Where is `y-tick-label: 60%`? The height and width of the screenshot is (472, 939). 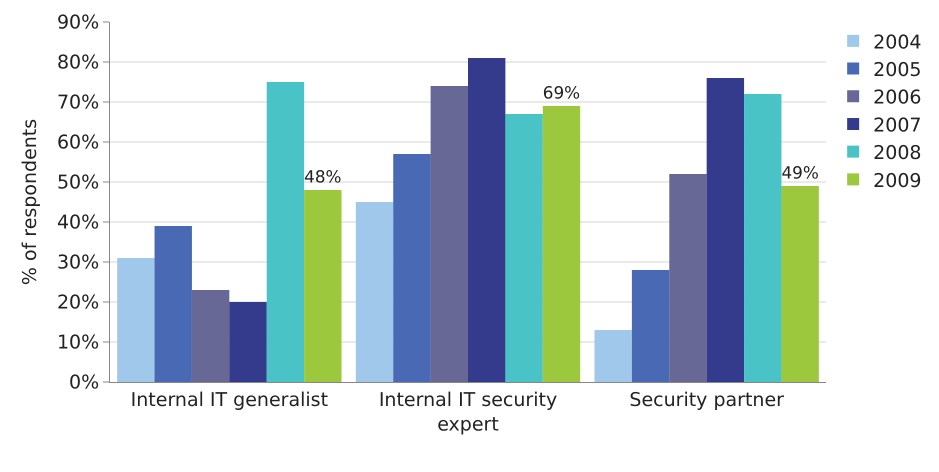
y-tick-label: 60% is located at coordinates (78, 143).